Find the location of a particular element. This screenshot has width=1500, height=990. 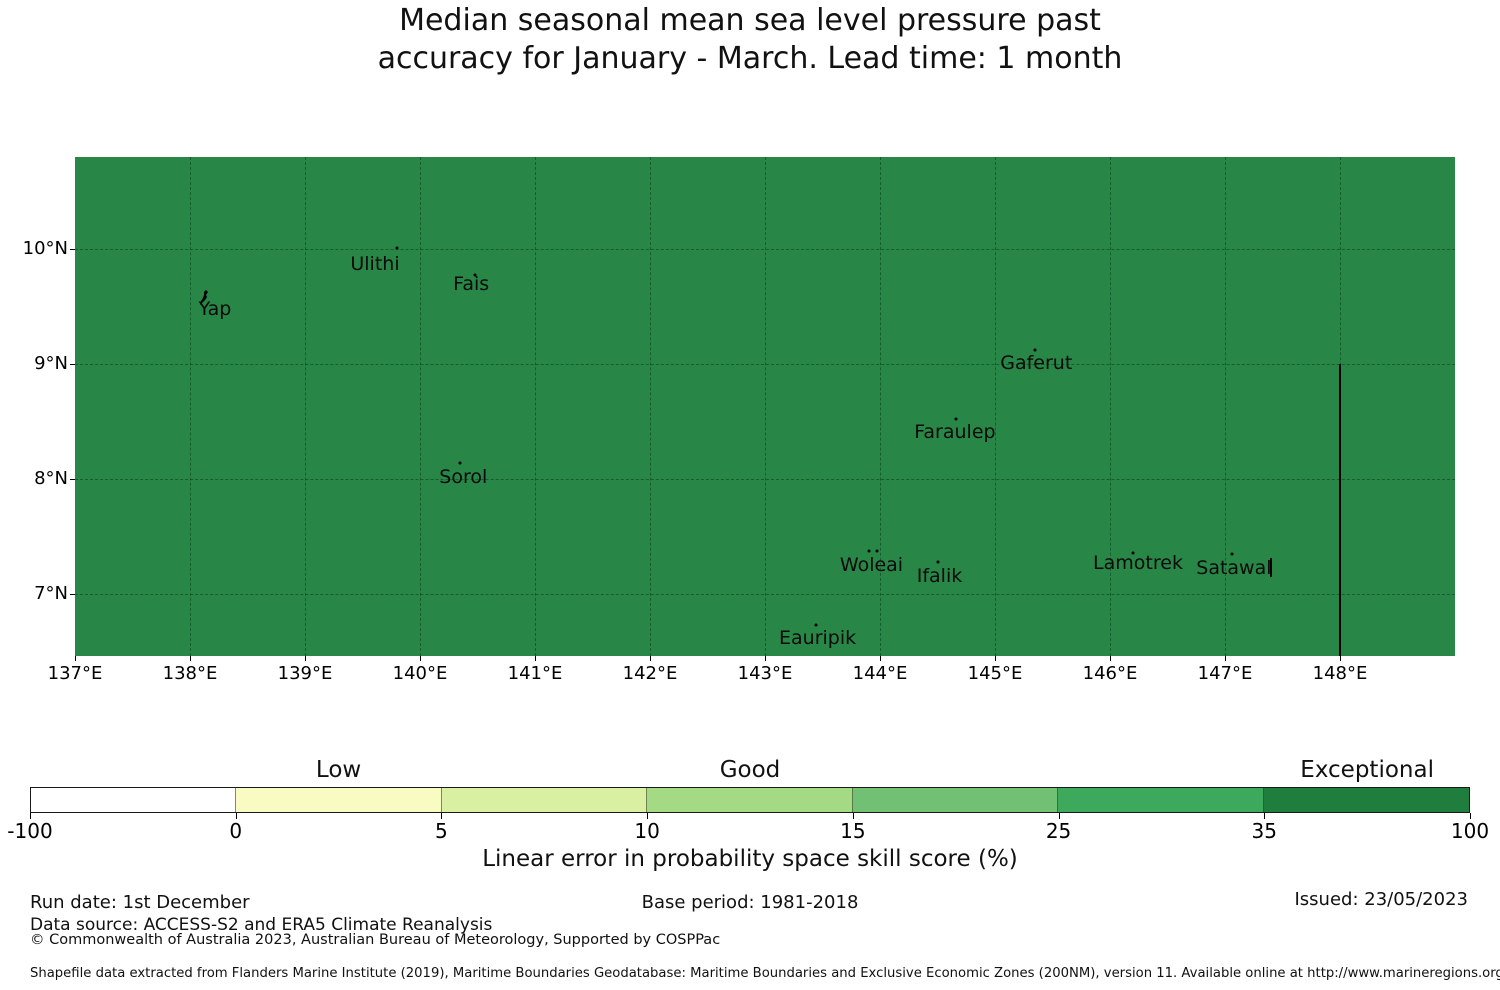

island-label-ifalik: Ifalik is located at coordinates (939, 575).